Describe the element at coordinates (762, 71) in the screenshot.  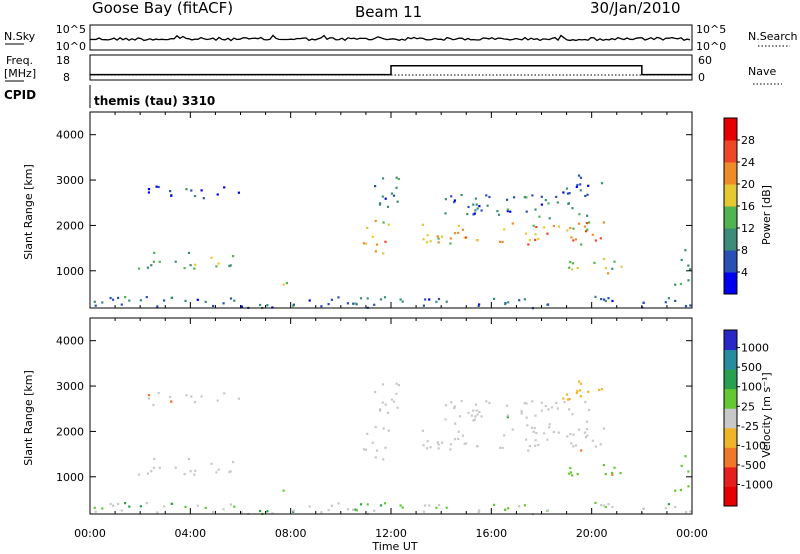
I see `nave-label: Nave` at that location.